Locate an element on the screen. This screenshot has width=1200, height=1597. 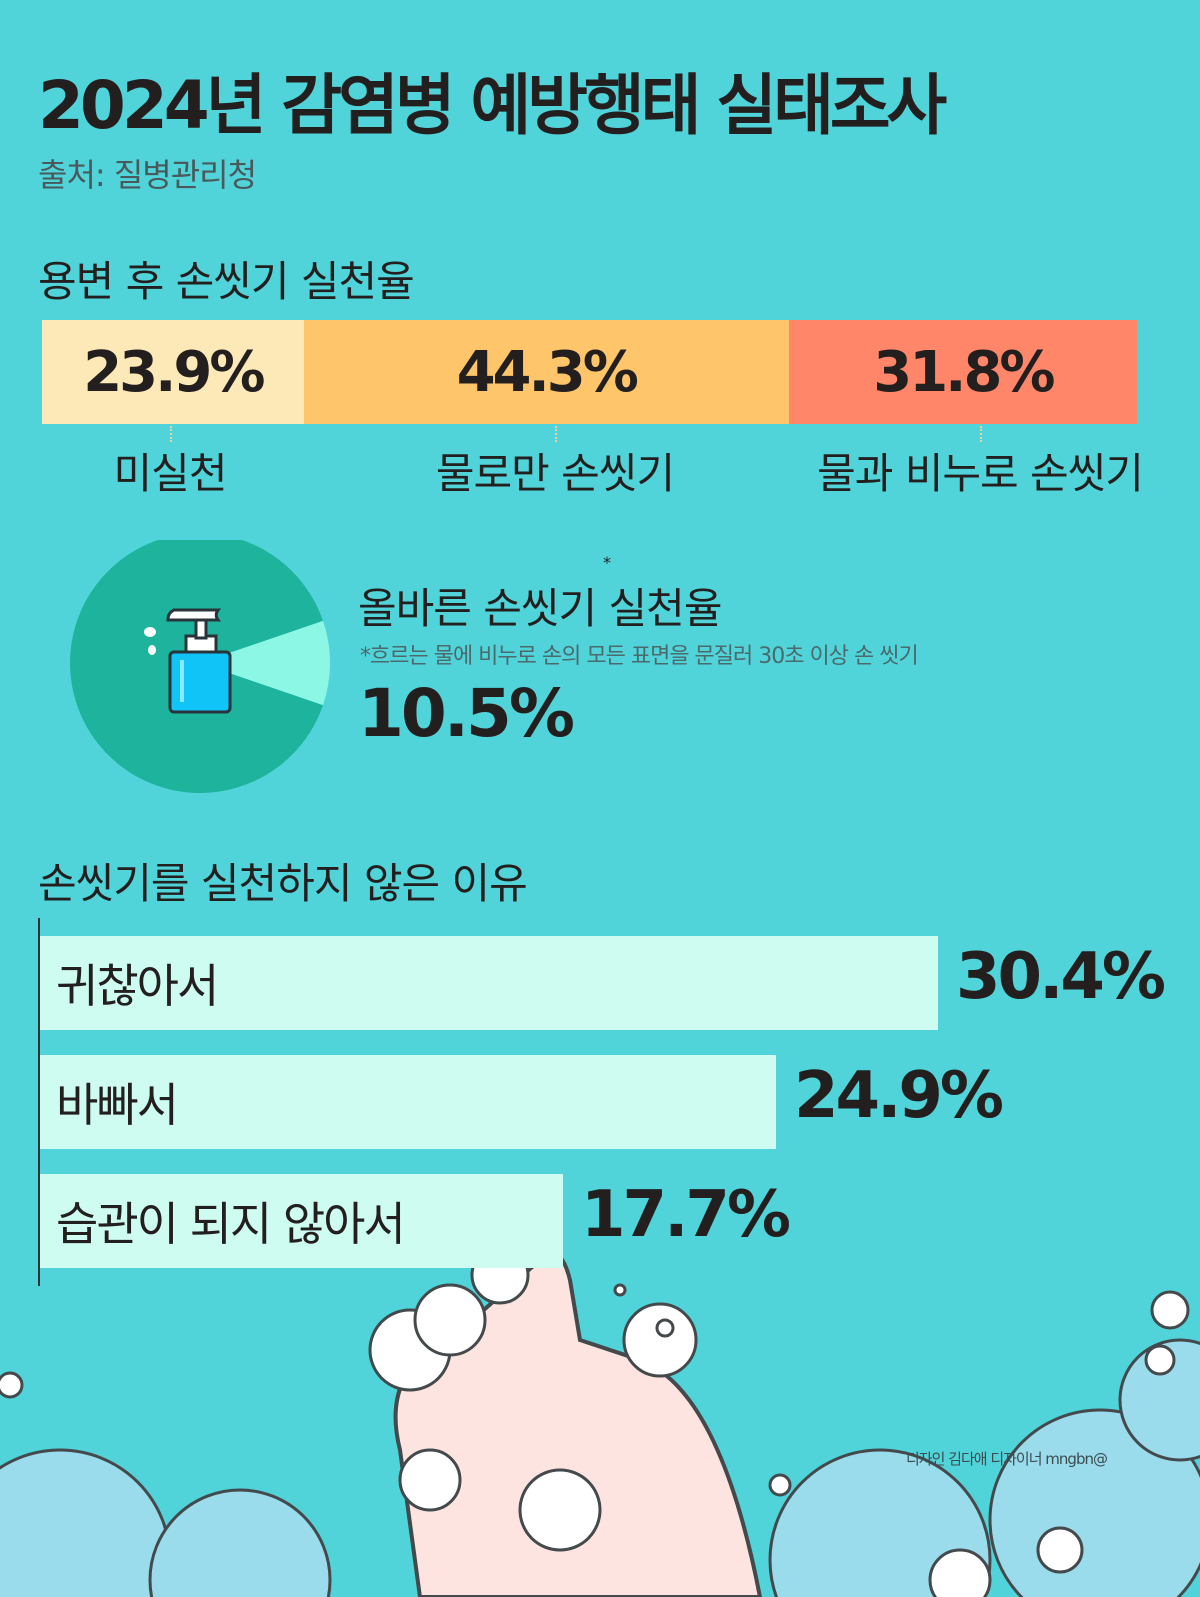
reason-bar: 습관이 되지 않아서 is located at coordinates (301, 1221).